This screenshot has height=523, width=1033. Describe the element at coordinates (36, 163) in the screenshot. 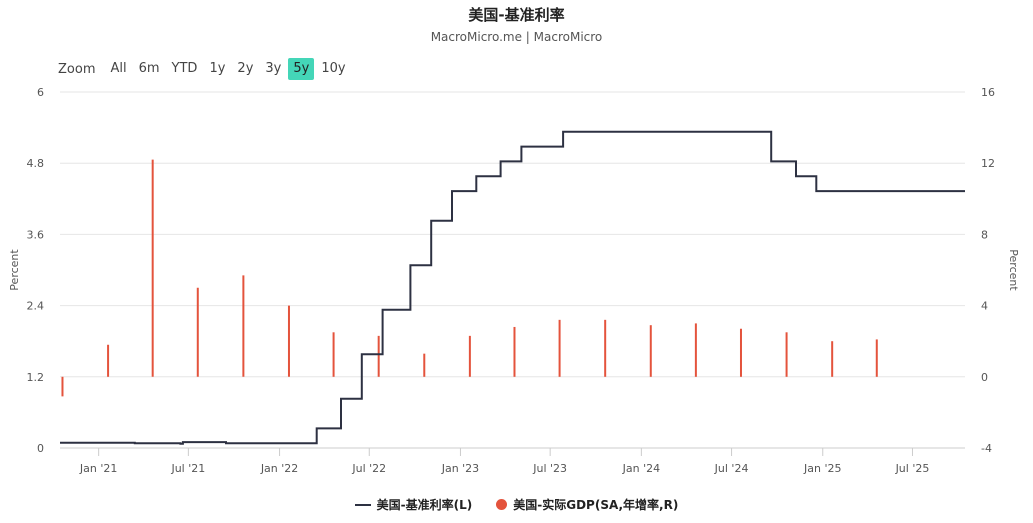

I see `y-left-tick-label: 4.8` at that location.